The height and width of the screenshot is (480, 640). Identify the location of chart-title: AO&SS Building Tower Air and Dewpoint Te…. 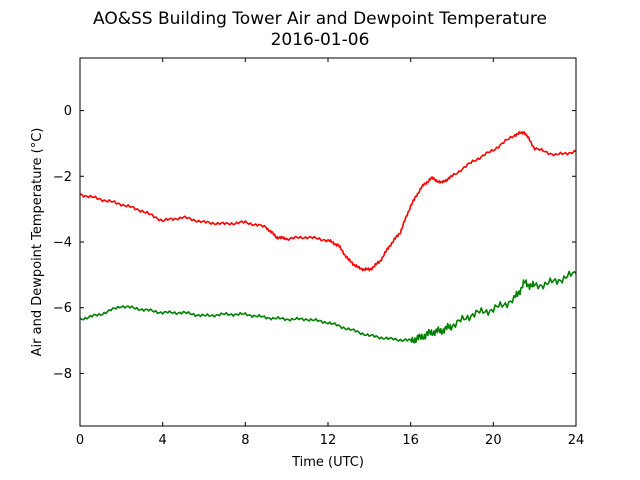
(320, 19).